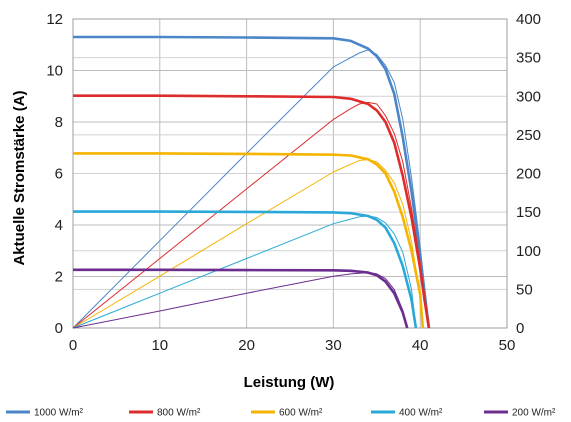 The height and width of the screenshot is (422, 571). What do you see at coordinates (528, 19) in the screenshot?
I see `y-right-tick-label: 400` at bounding box center [528, 19].